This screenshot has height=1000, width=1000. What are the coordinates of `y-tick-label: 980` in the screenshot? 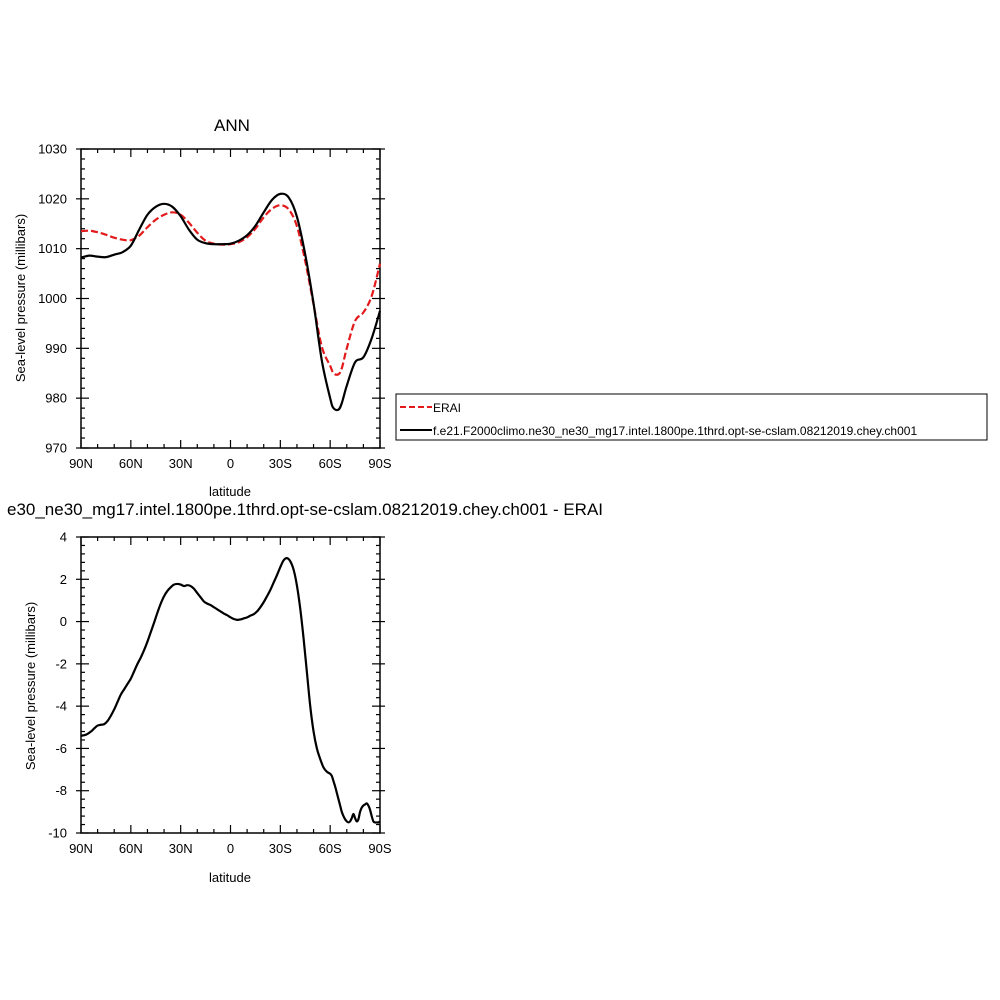 It's located at (56, 398).